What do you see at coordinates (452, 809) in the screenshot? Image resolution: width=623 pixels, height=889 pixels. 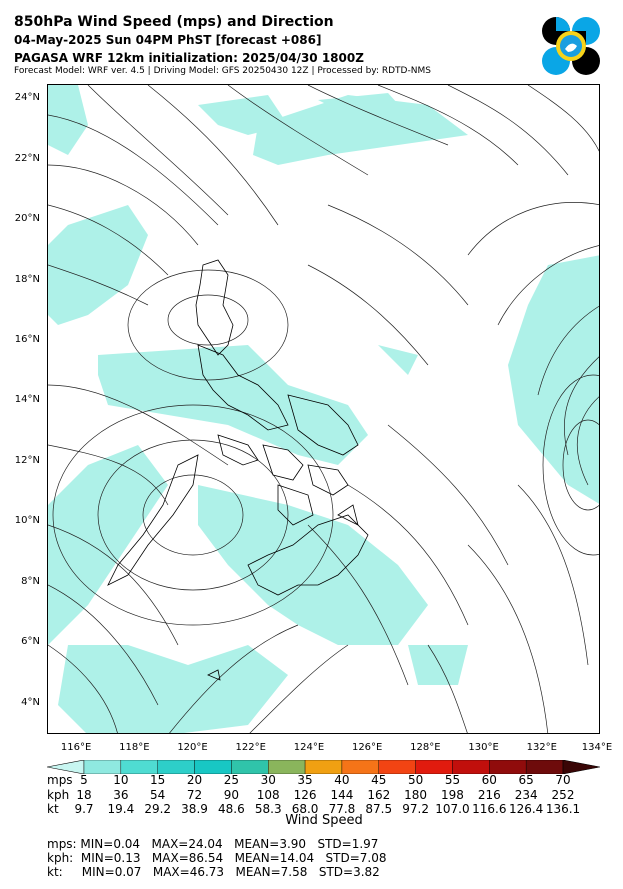 I see `colorbar-kt-value: 107.0` at bounding box center [452, 809].